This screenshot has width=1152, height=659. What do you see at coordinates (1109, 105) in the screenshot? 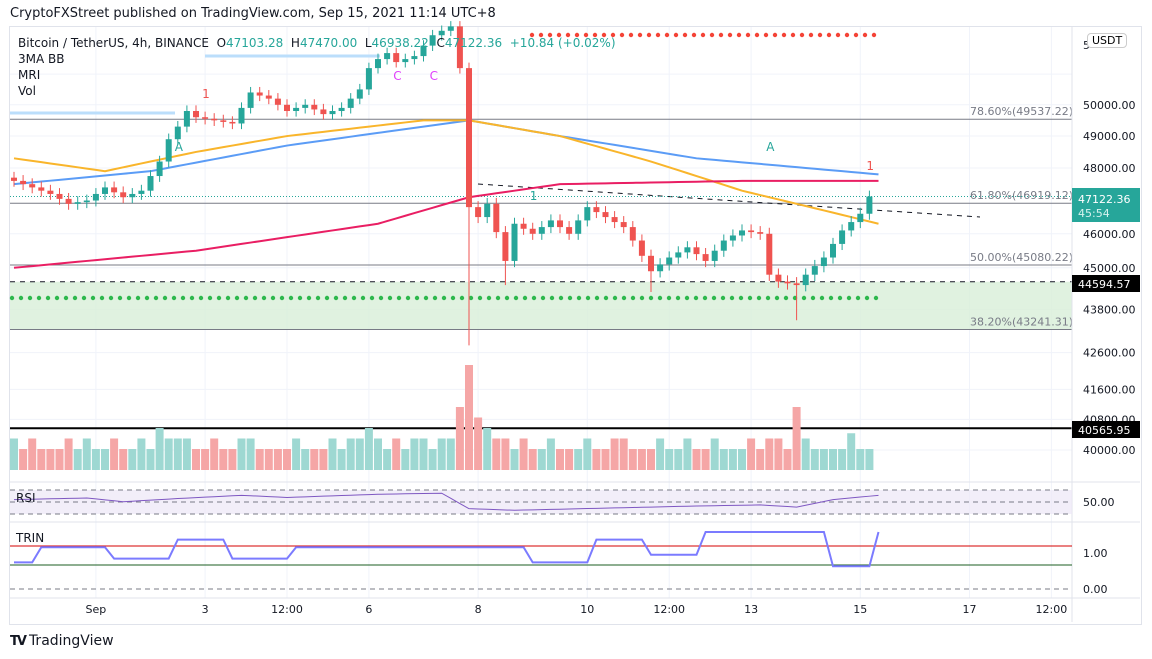
I see `price-tick: 50000.00` at bounding box center [1109, 105].